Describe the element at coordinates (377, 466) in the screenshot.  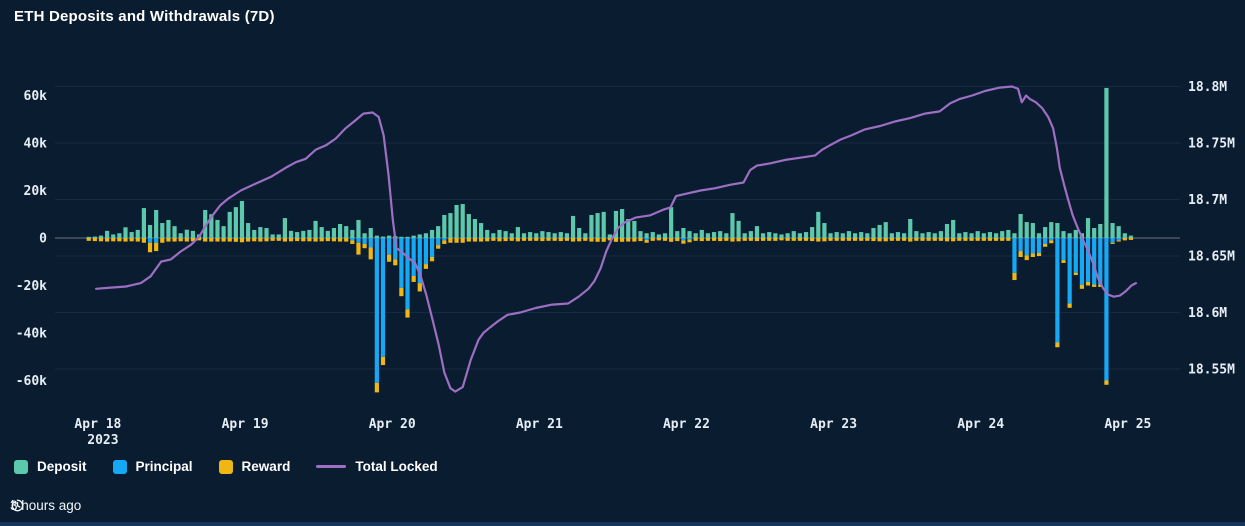
I see `legend-item-total-locked: Total Locked` at that location.